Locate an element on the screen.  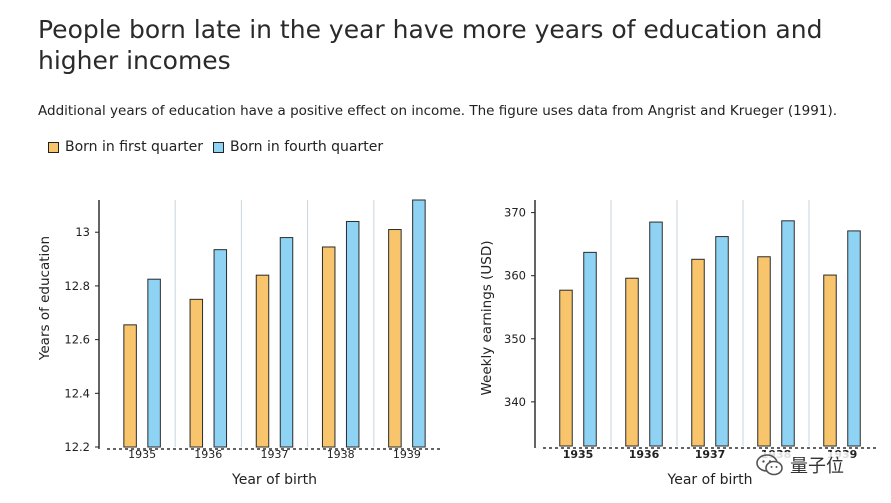
legend-item-fourth-quarter: Born in fourth quarter is located at coordinates (298, 147).